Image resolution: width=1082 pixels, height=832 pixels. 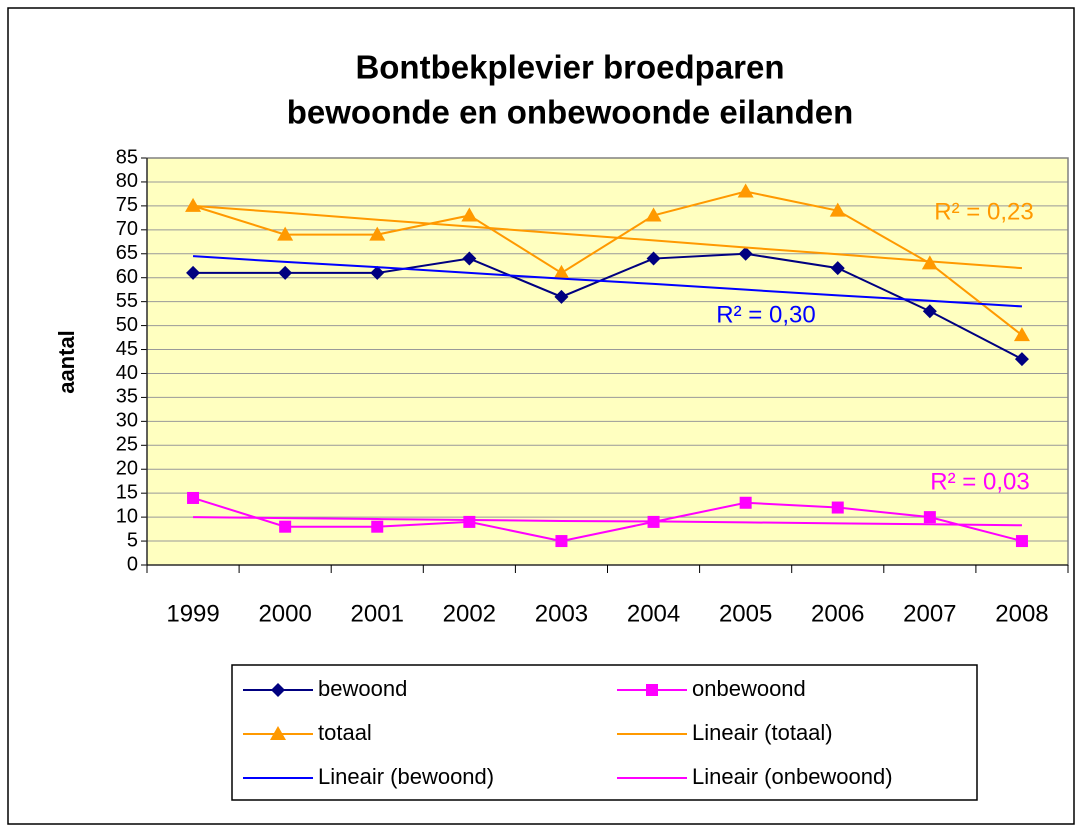 What do you see at coordinates (653, 613) in the screenshot?
I see `x-tick-label: 2004` at bounding box center [653, 613].